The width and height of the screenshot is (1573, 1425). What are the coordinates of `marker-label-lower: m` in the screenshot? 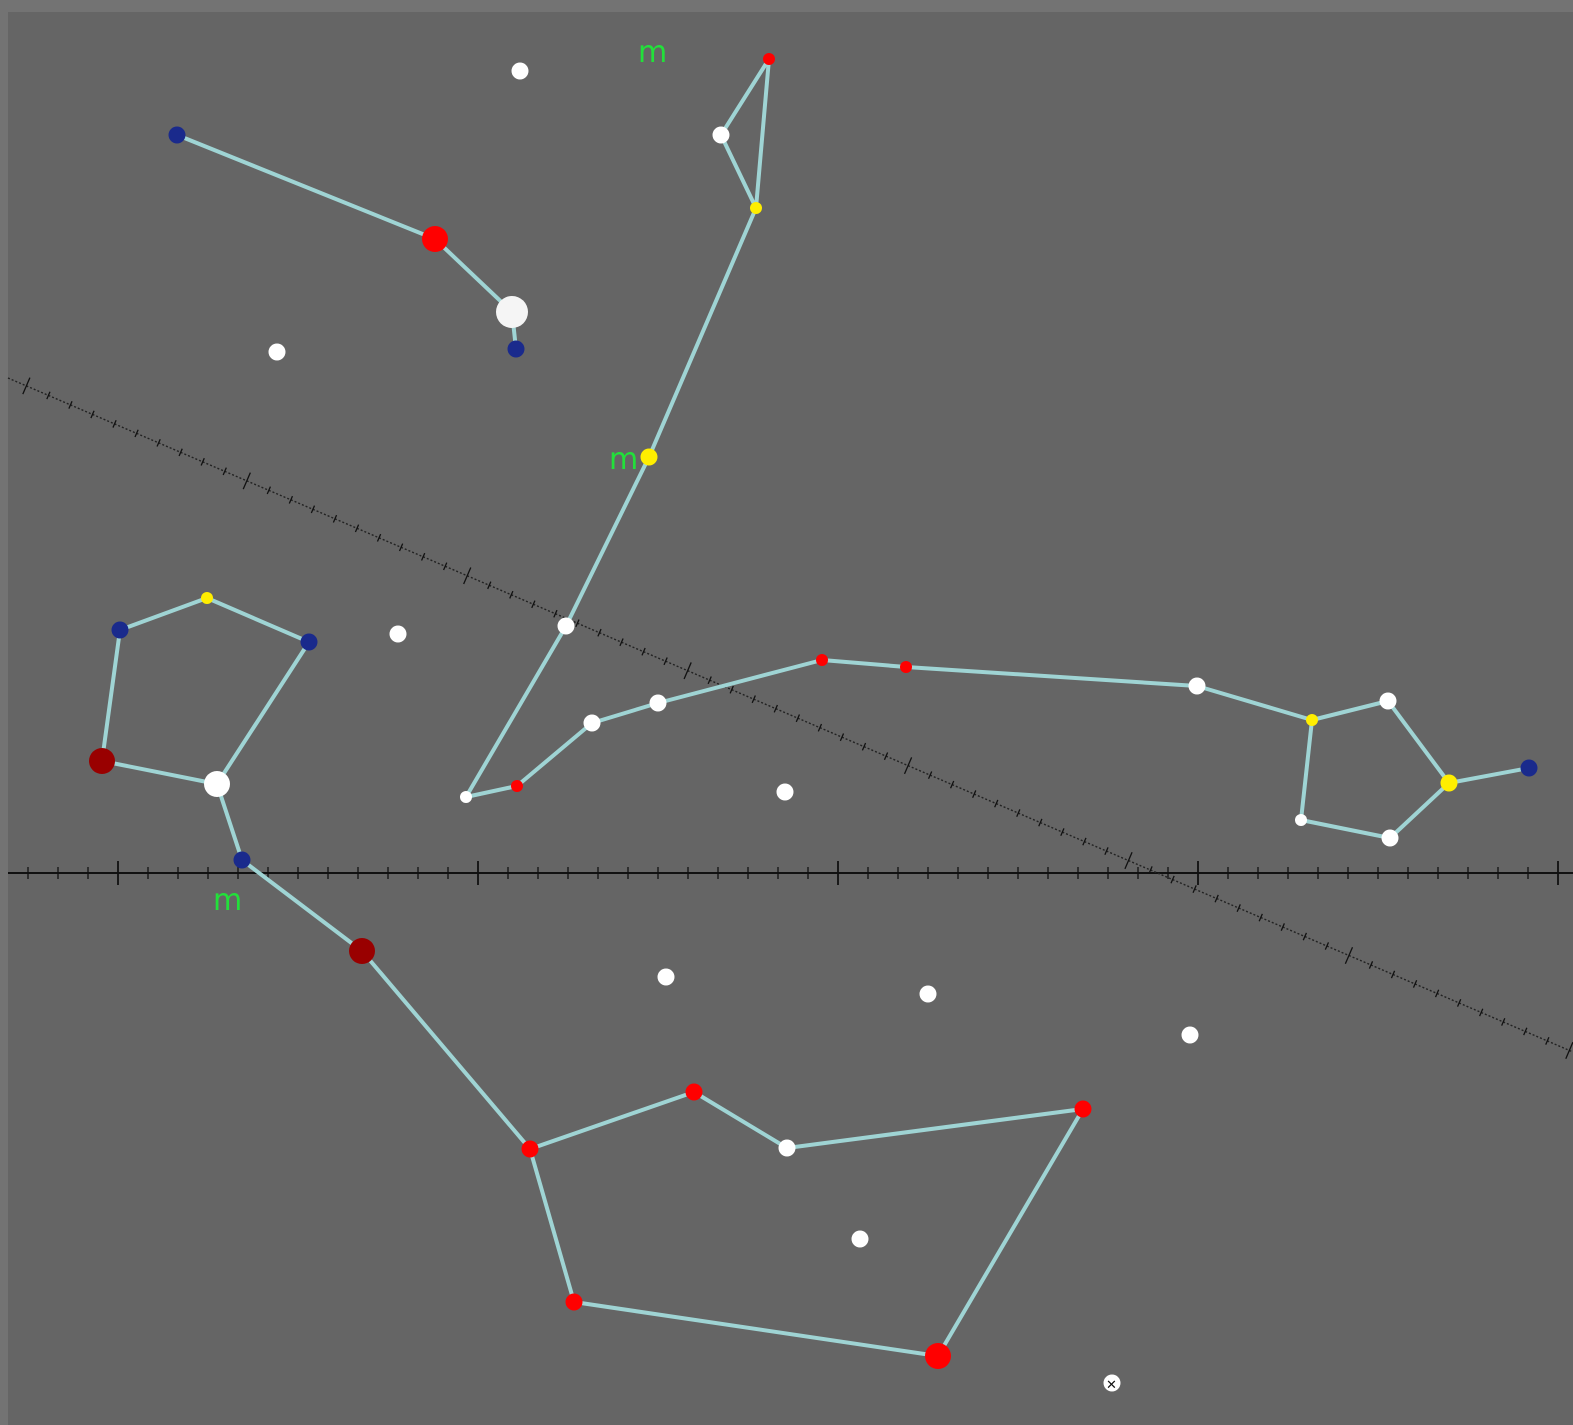 It's located at (227, 900).